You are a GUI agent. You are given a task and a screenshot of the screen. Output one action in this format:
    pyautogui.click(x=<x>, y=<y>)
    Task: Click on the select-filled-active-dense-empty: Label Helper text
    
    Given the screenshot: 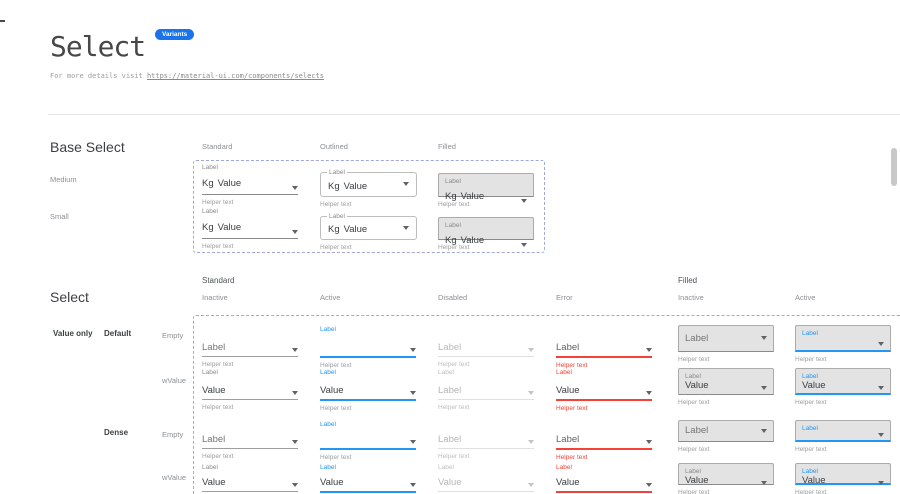 What is the action you would take?
    pyautogui.click(x=843, y=436)
    